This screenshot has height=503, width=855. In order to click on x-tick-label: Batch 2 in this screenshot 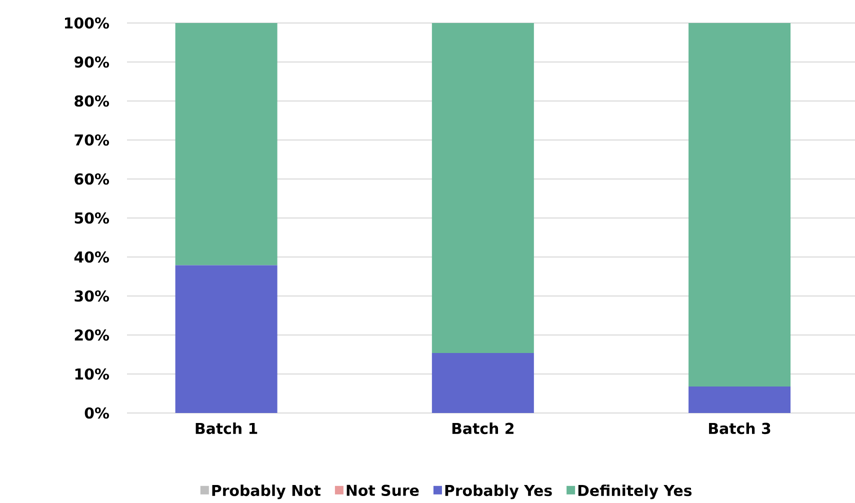, I will do `click(483, 428)`.